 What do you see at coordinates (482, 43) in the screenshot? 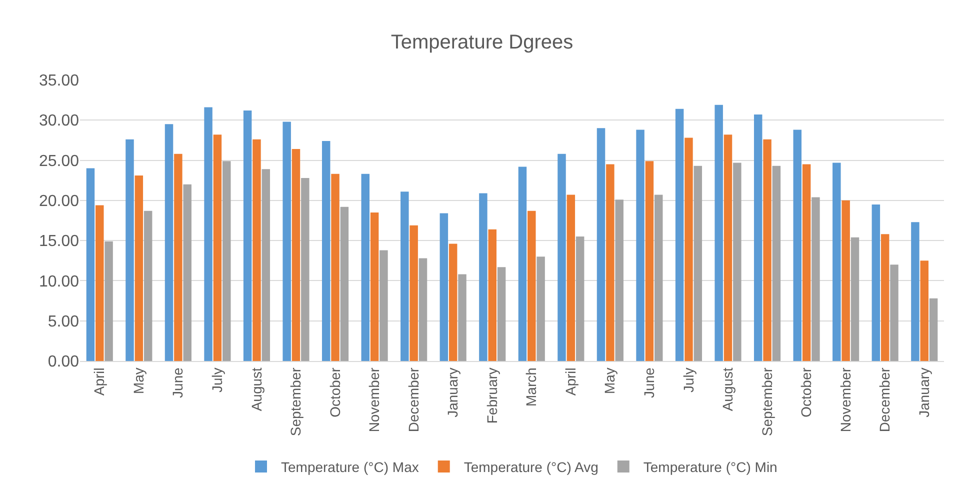
I see `chart-title: Temperature Dgrees` at bounding box center [482, 43].